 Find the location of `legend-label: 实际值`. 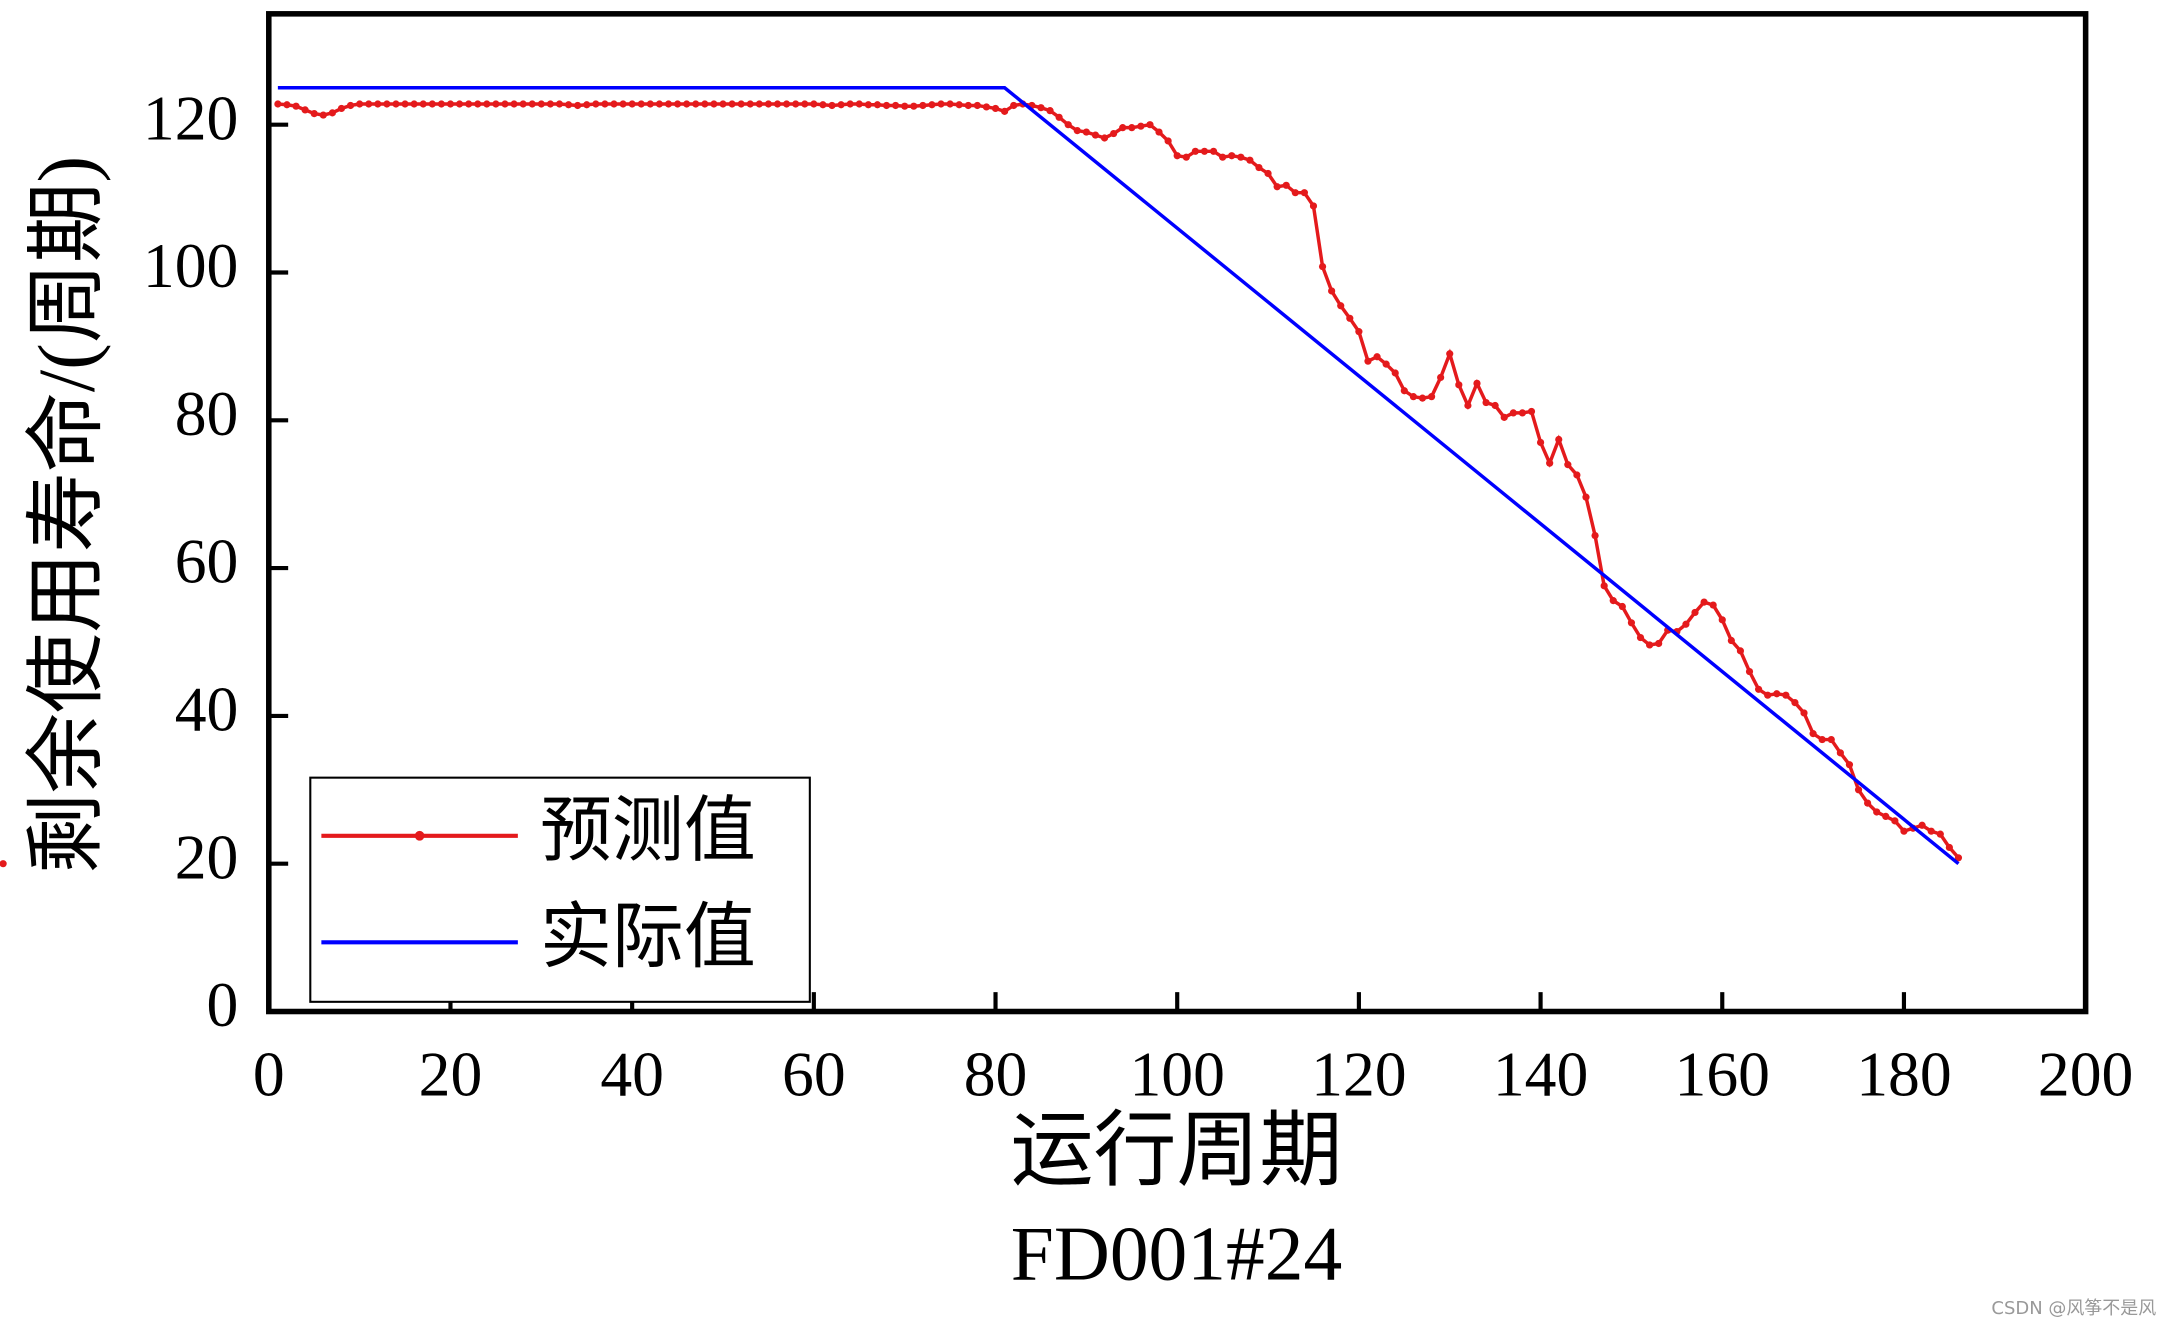

legend-label: 实际值 is located at coordinates (648, 938).